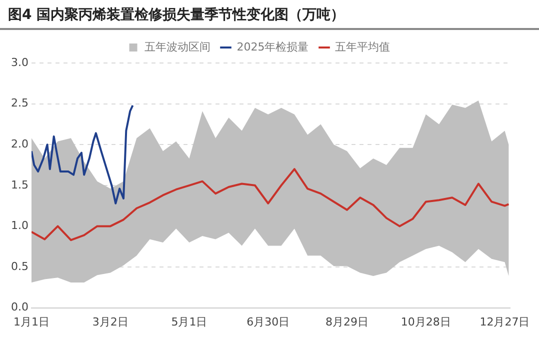 The height and width of the screenshot is (338, 539). I want to click on y-tick-label: 2.5, so click(19, 103).